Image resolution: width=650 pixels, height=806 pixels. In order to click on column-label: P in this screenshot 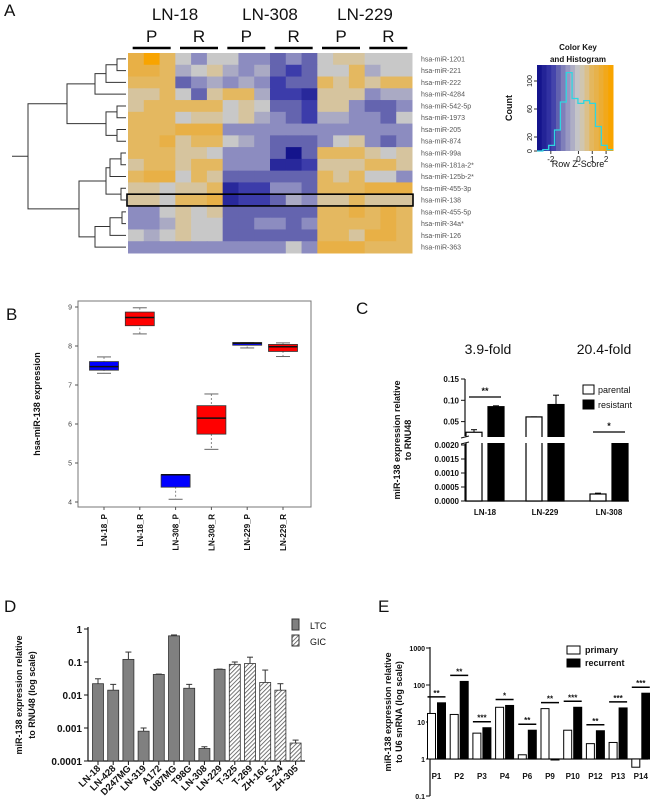, I will do `click(151, 36)`.